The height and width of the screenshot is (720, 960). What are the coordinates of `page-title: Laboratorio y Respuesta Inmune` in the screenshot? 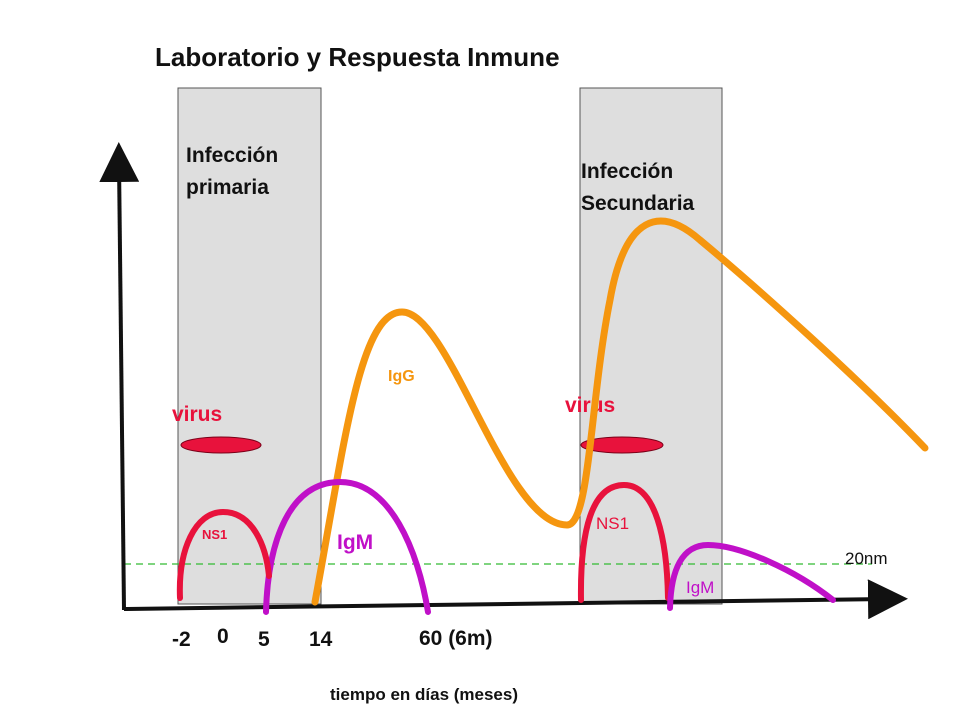 It's located at (357, 57).